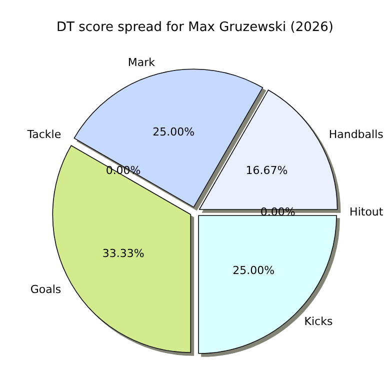 The width and height of the screenshot is (390, 390). What do you see at coordinates (44, 135) in the screenshot?
I see `category-label: Tackle` at bounding box center [44, 135].